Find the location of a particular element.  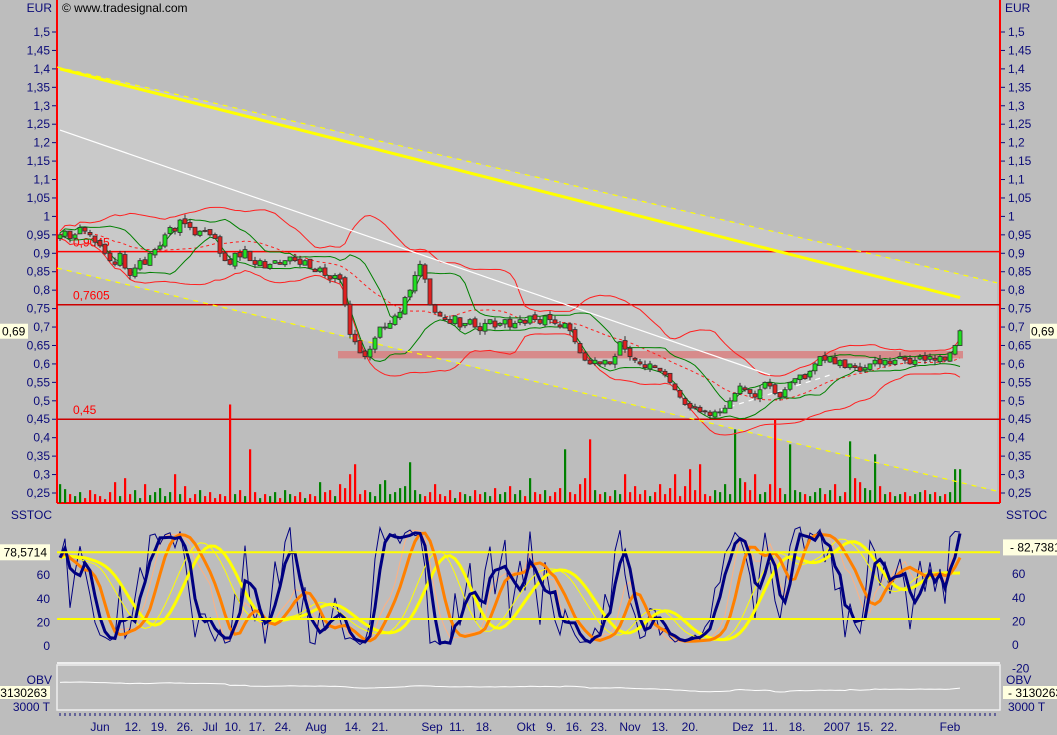

obv-title-right: OBV is located at coordinates (1018, 680).